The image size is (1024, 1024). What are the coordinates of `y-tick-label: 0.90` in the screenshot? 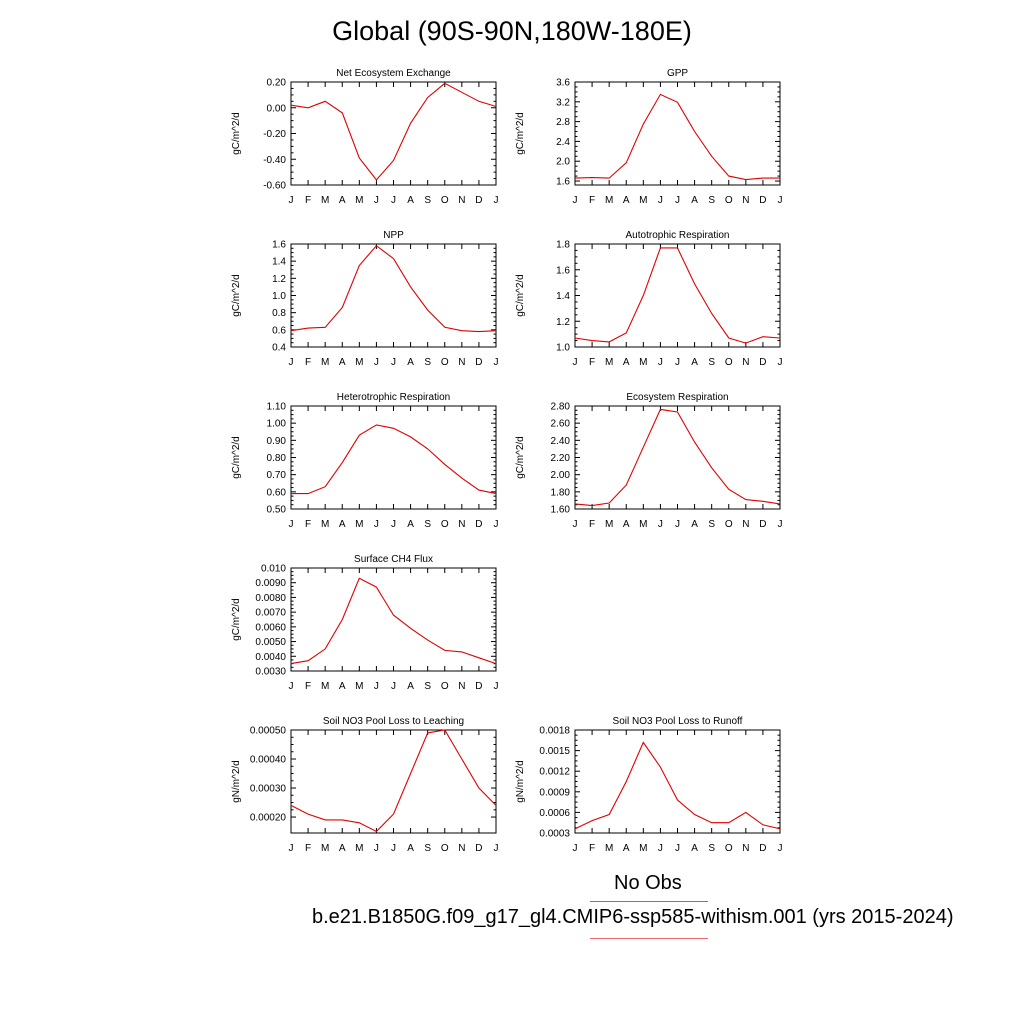 It's located at (277, 441).